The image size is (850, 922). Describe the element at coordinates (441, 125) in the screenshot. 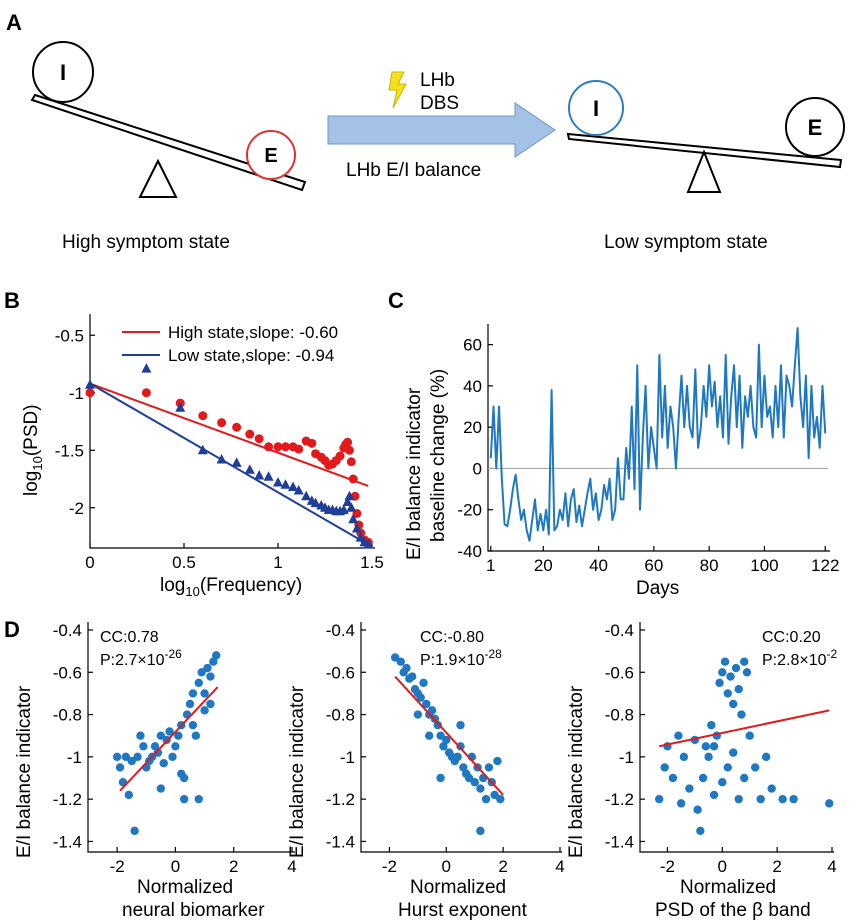

I see `transition-arrow: LHb DBS LHb E/I balance` at that location.